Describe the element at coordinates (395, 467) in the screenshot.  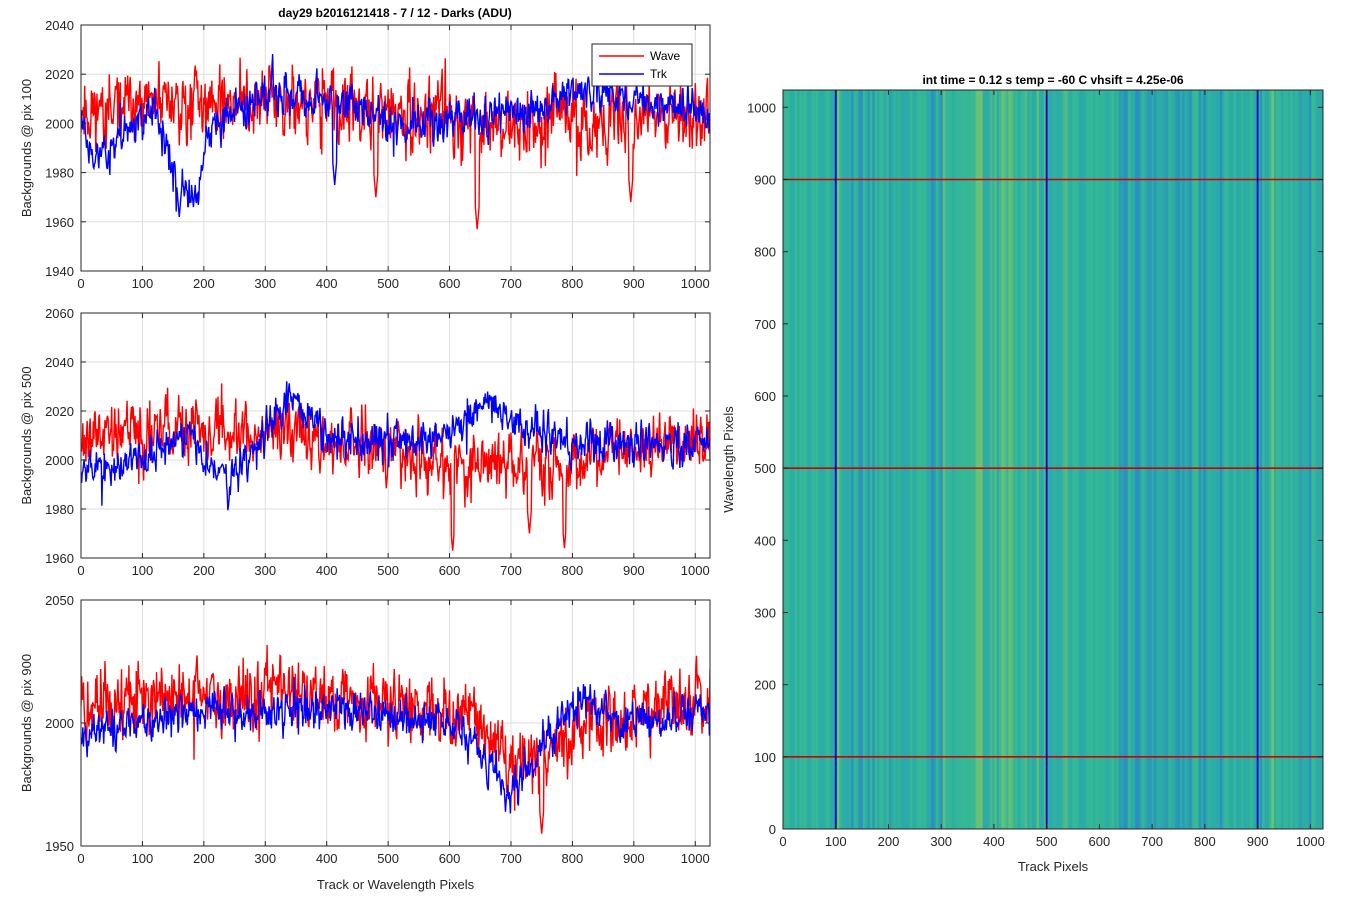
I see `series-line-wave` at that location.